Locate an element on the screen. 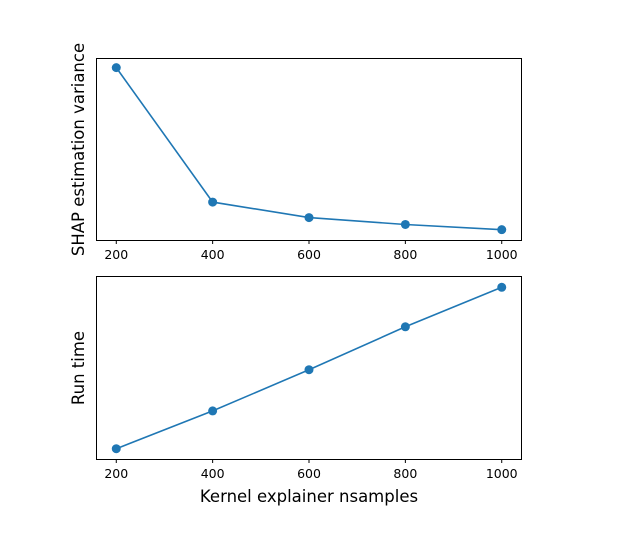 The width and height of the screenshot is (626, 536). top-x-tick-label: 400 is located at coordinates (213, 254).